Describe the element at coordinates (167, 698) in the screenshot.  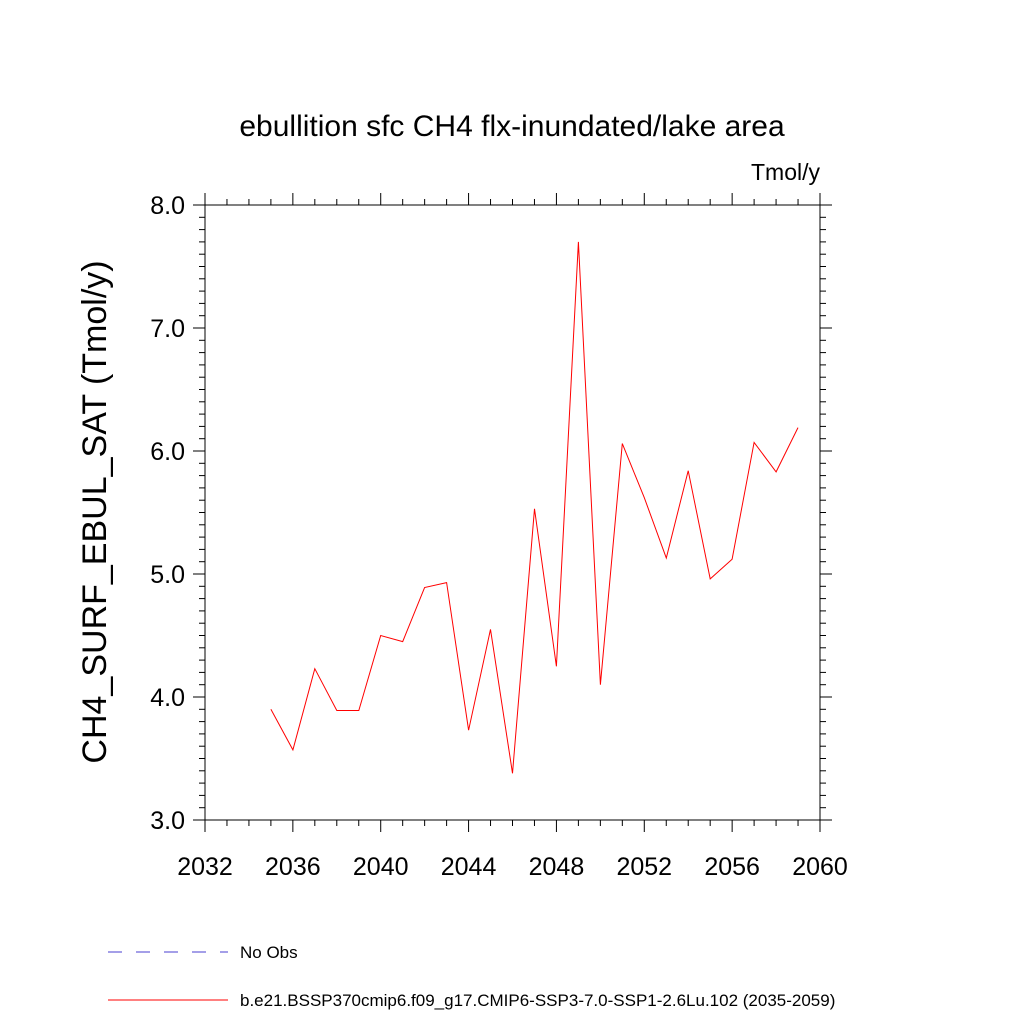
I see `y-tick-label: 4.0` at that location.